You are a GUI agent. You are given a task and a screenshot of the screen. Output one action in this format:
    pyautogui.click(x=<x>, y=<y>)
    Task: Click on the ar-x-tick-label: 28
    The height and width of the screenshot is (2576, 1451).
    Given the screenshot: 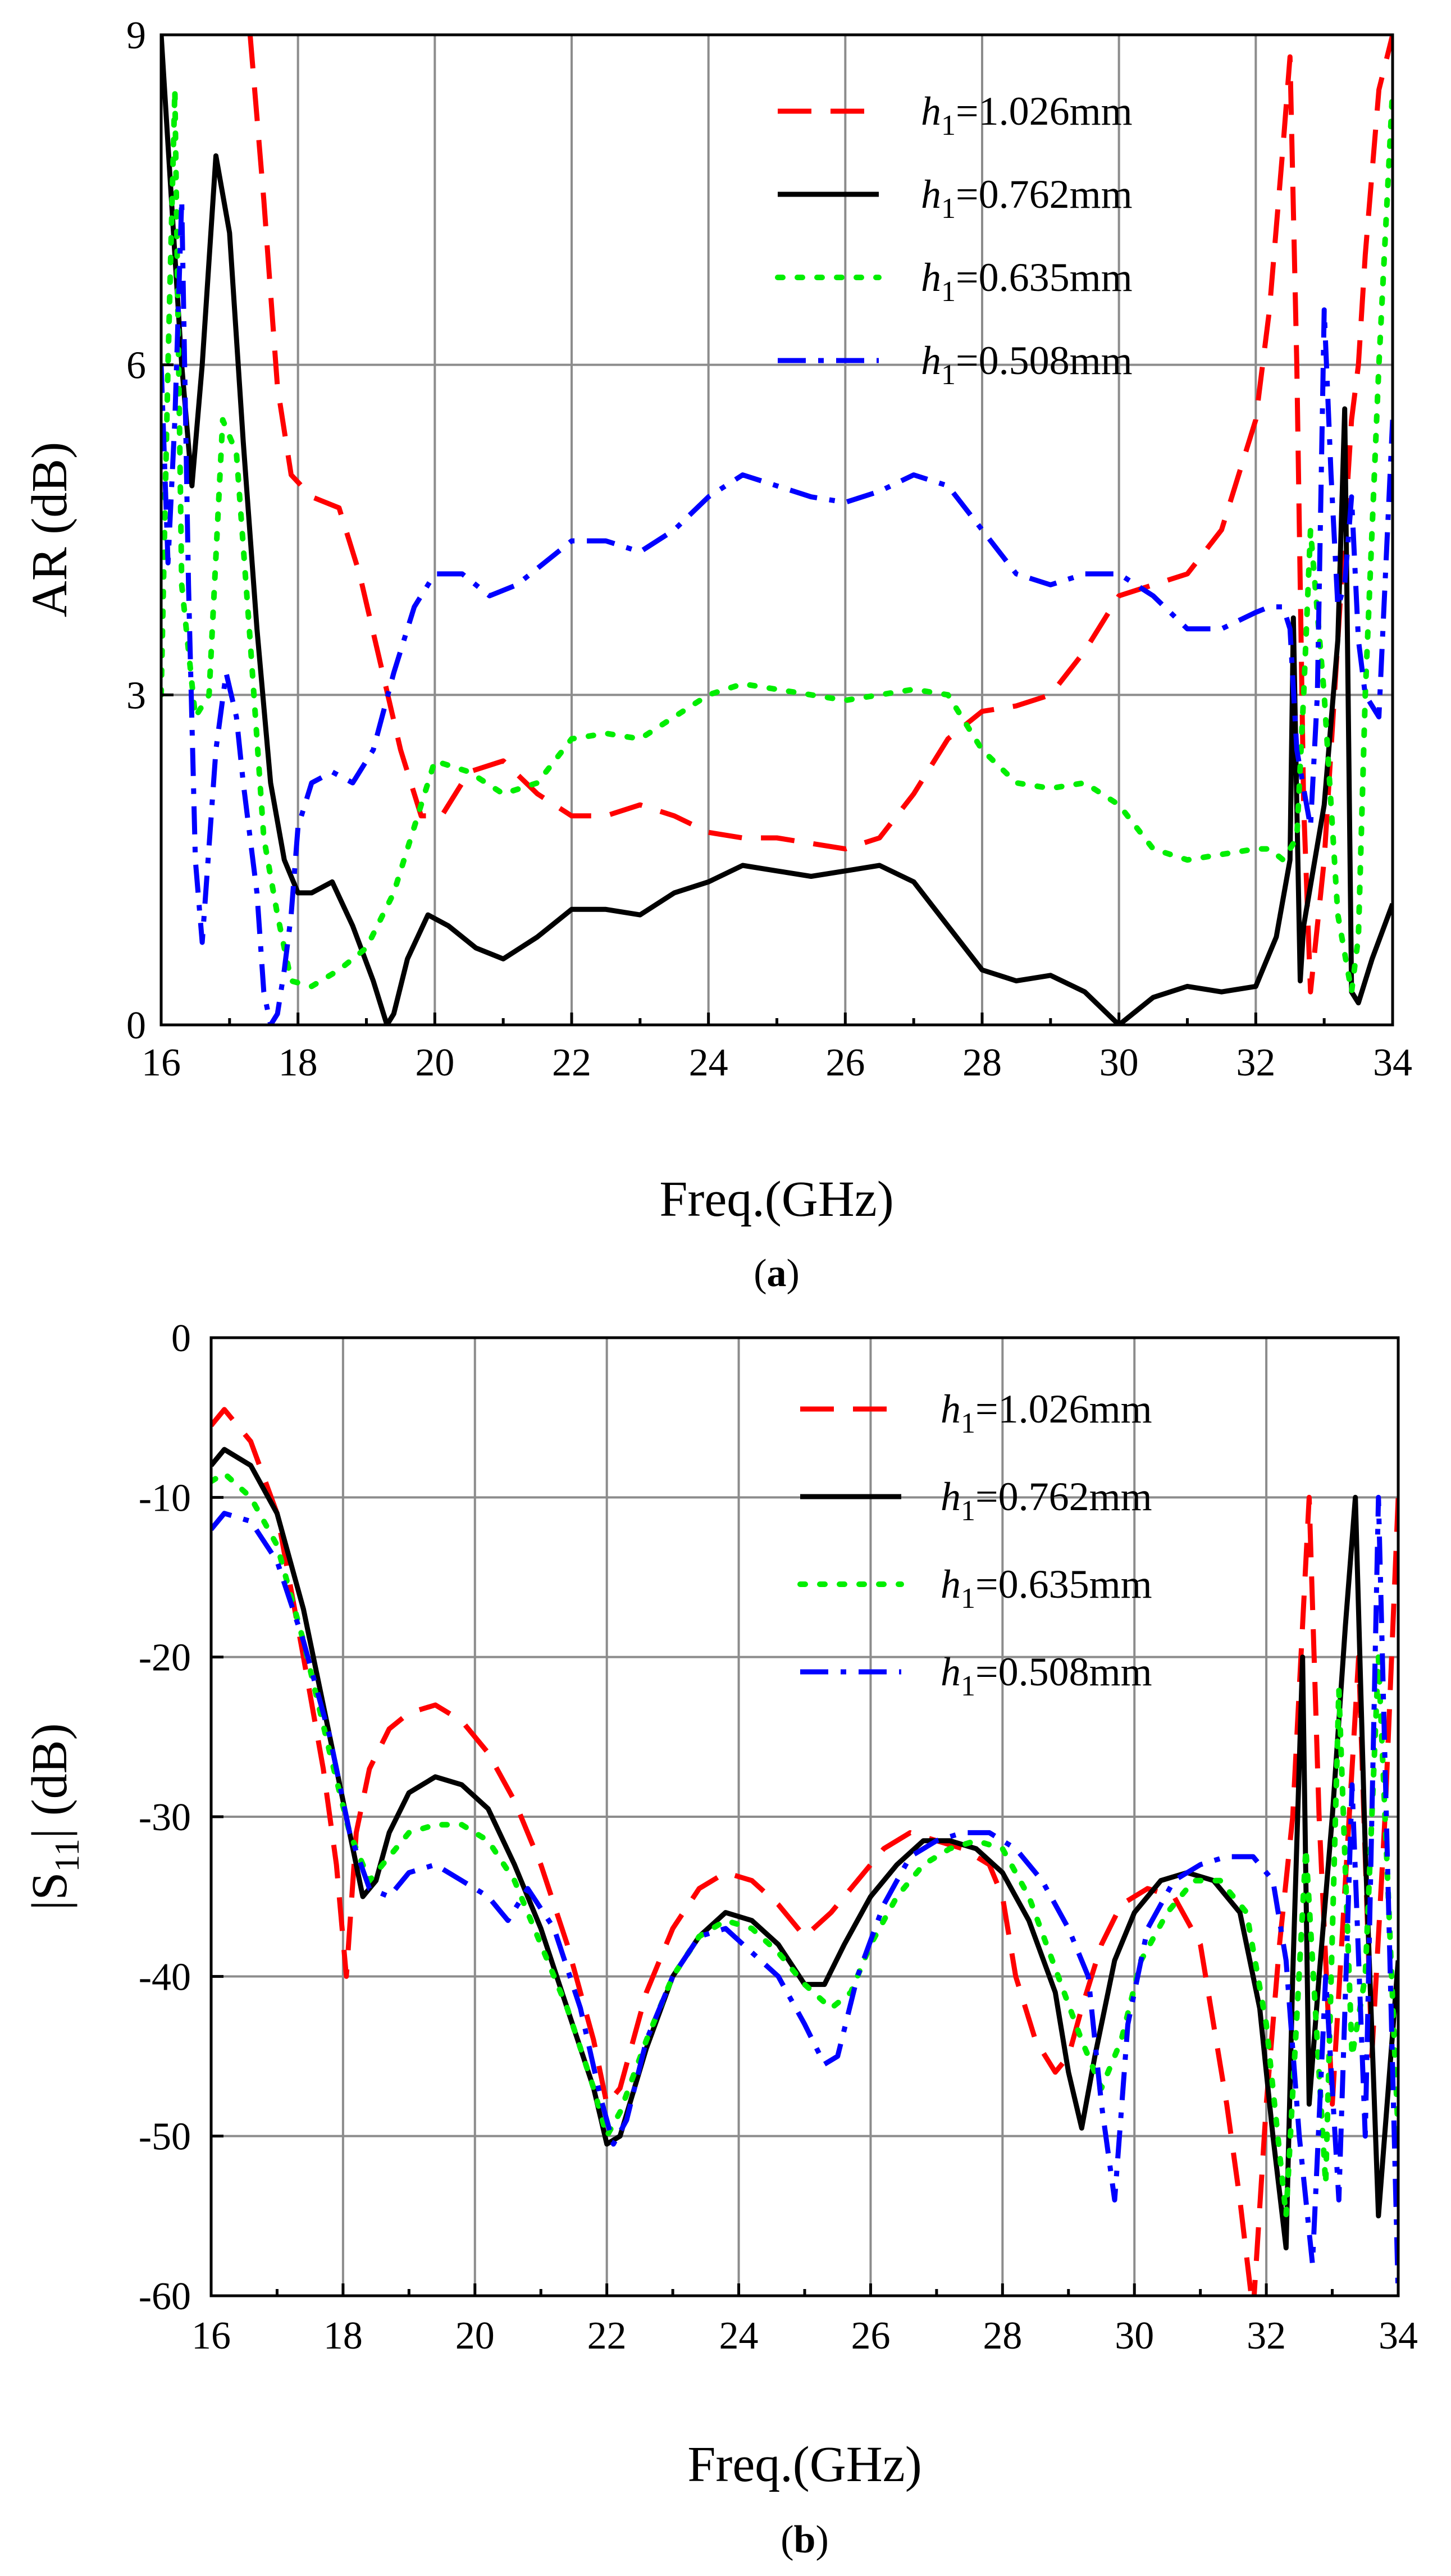 What is the action you would take?
    pyautogui.click(x=982, y=1062)
    